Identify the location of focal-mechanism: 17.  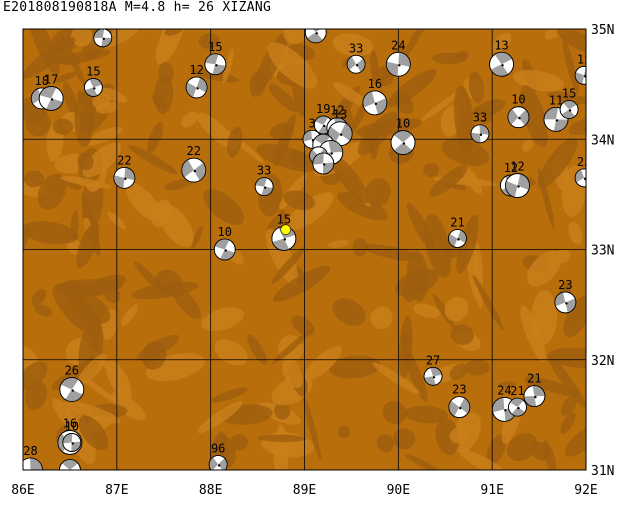
(51, 91).